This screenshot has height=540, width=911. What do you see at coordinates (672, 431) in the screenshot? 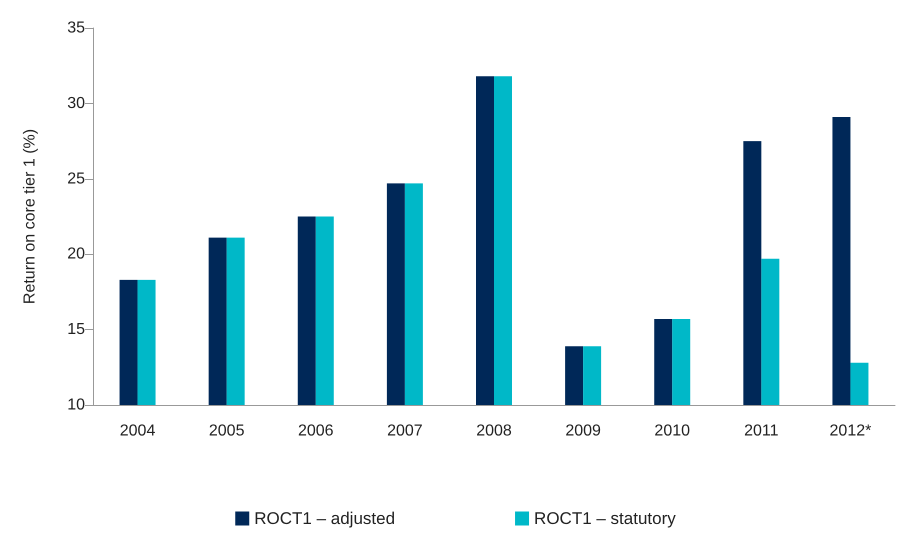
I see `x-tick-label: 2010` at bounding box center [672, 431].